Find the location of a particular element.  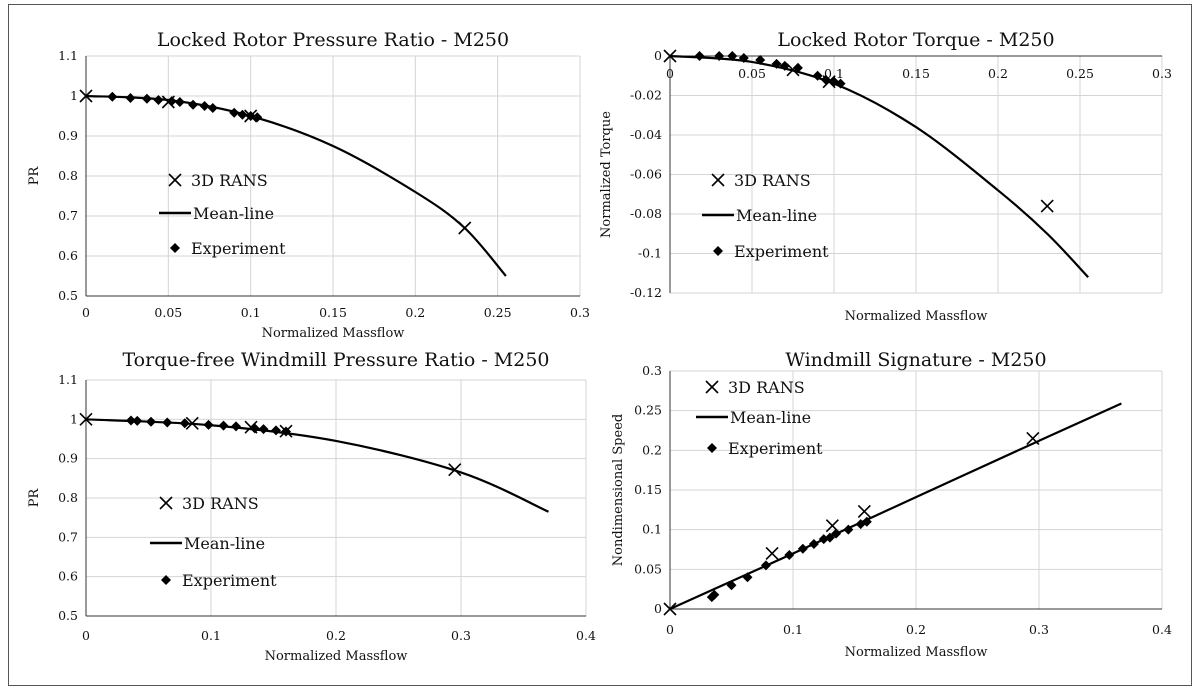

y-tick-label: -0.06 is located at coordinates (646, 174).